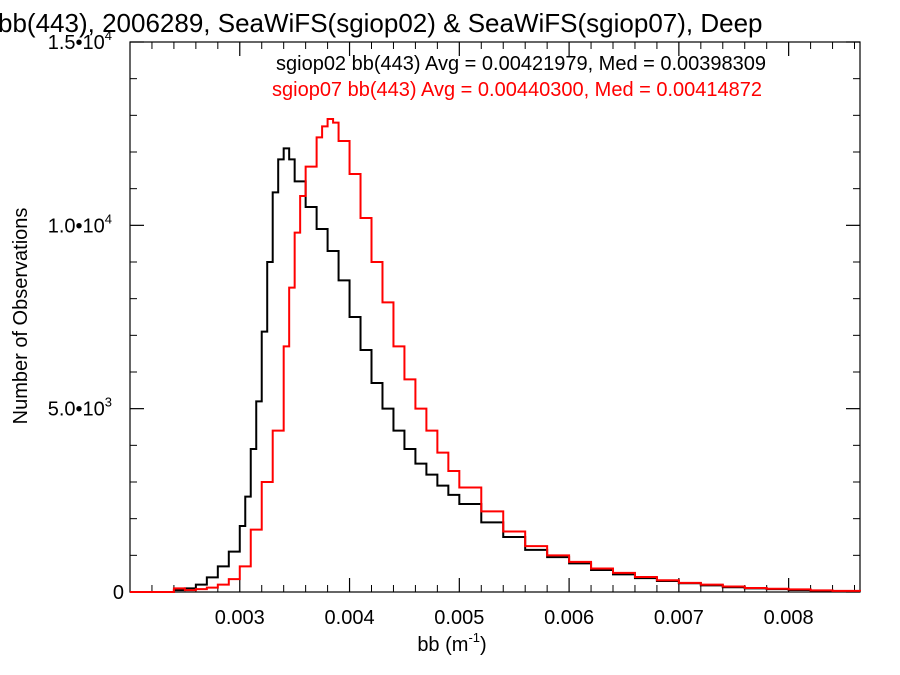 The image size is (900, 675). What do you see at coordinates (240, 618) in the screenshot?
I see `x-tick-label: 0.003` at bounding box center [240, 618].